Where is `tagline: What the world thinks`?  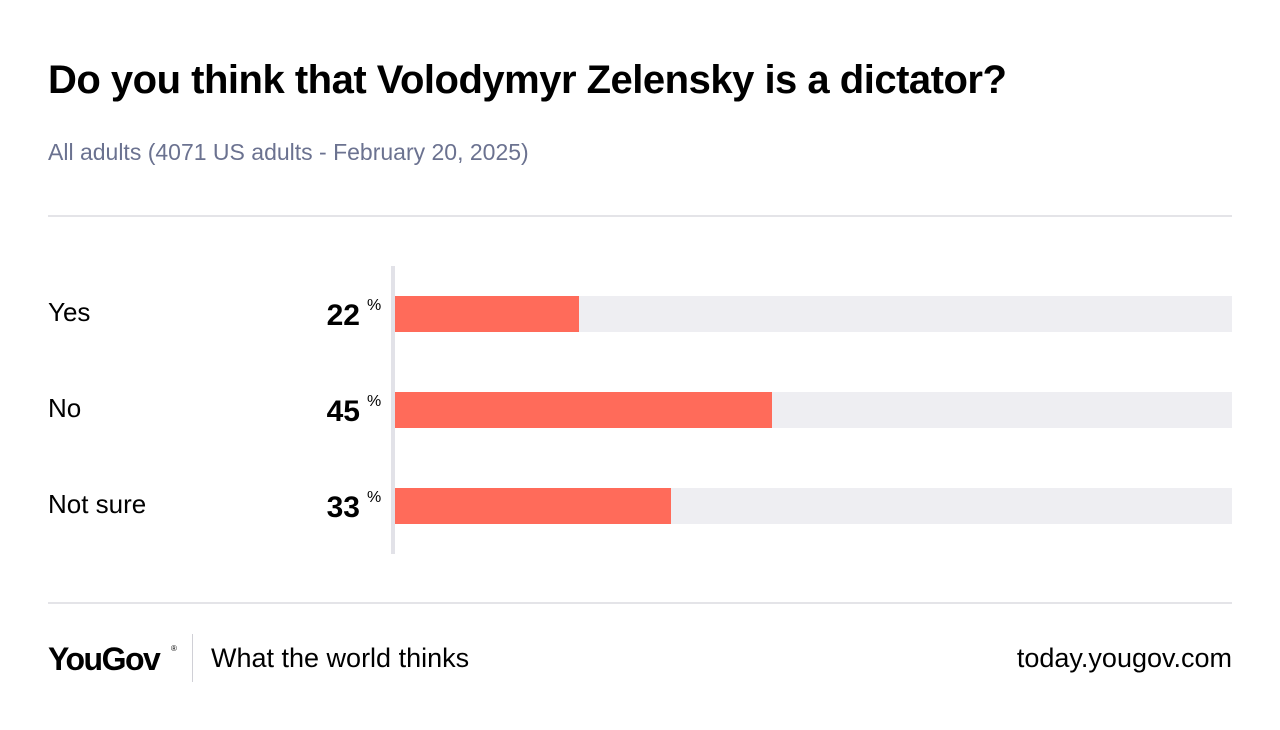 tagline: What the world thinks is located at coordinates (340, 658).